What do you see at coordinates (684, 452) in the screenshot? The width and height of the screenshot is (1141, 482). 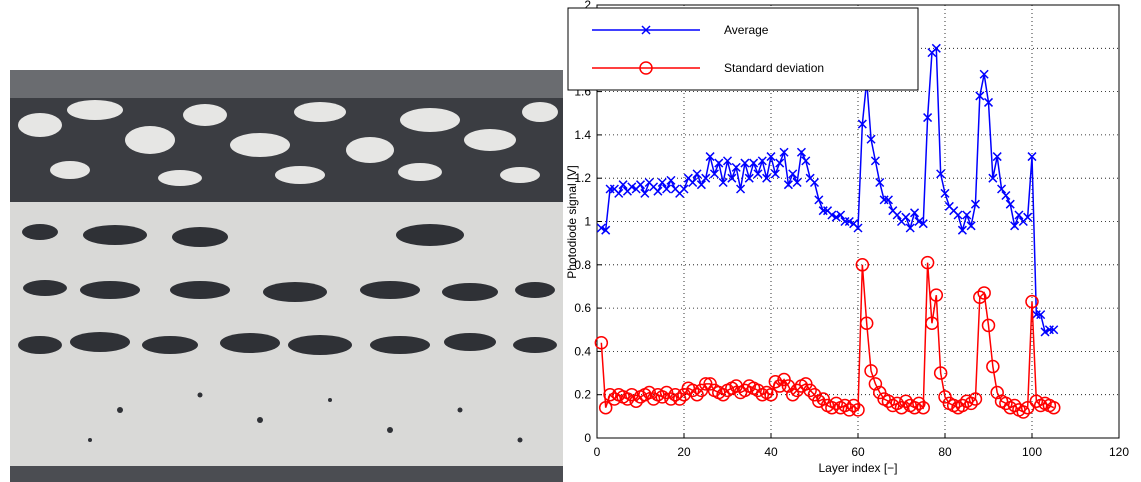 I see `x-tick-label: 20` at bounding box center [684, 452].